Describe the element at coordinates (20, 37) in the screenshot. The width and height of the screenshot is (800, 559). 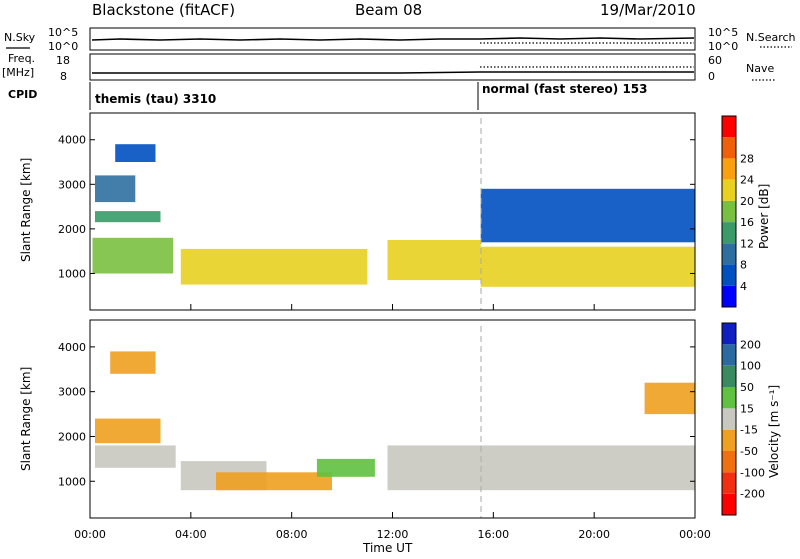
I see `nsky-label: N.Sky` at that location.